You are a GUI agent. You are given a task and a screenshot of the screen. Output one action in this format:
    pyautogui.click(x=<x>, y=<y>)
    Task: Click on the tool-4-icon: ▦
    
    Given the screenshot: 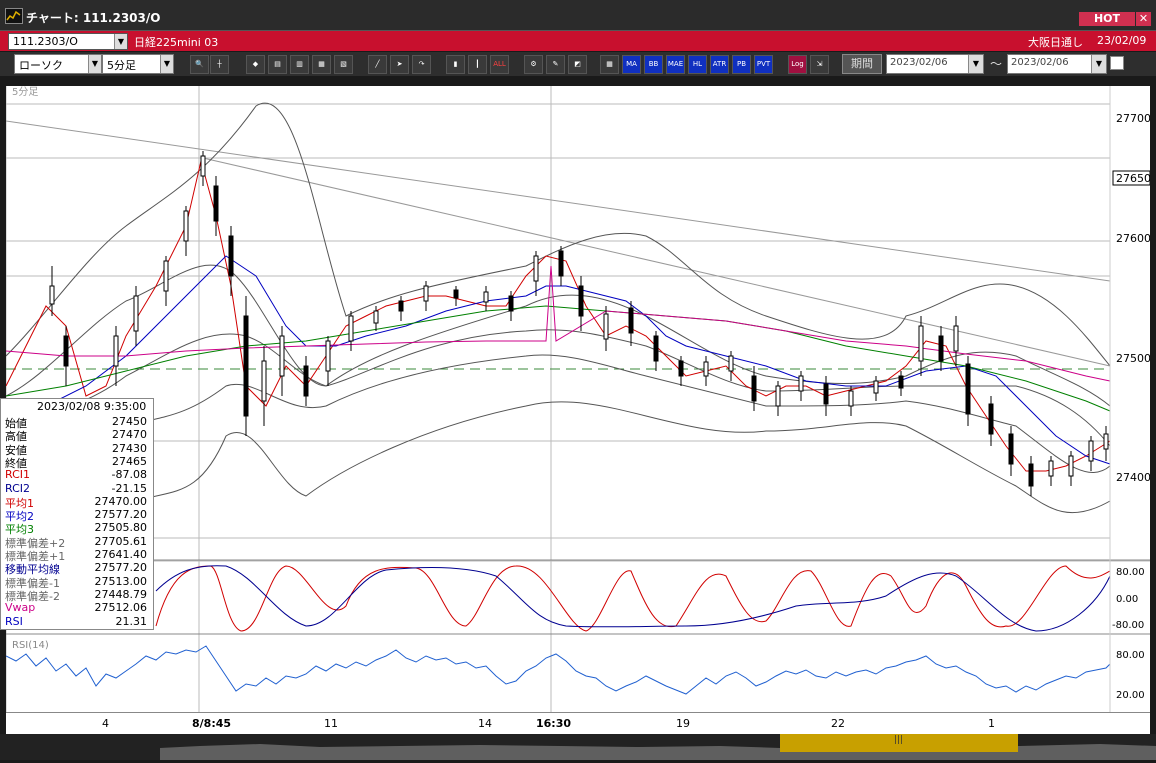 What is the action you would take?
    pyautogui.click(x=321, y=64)
    